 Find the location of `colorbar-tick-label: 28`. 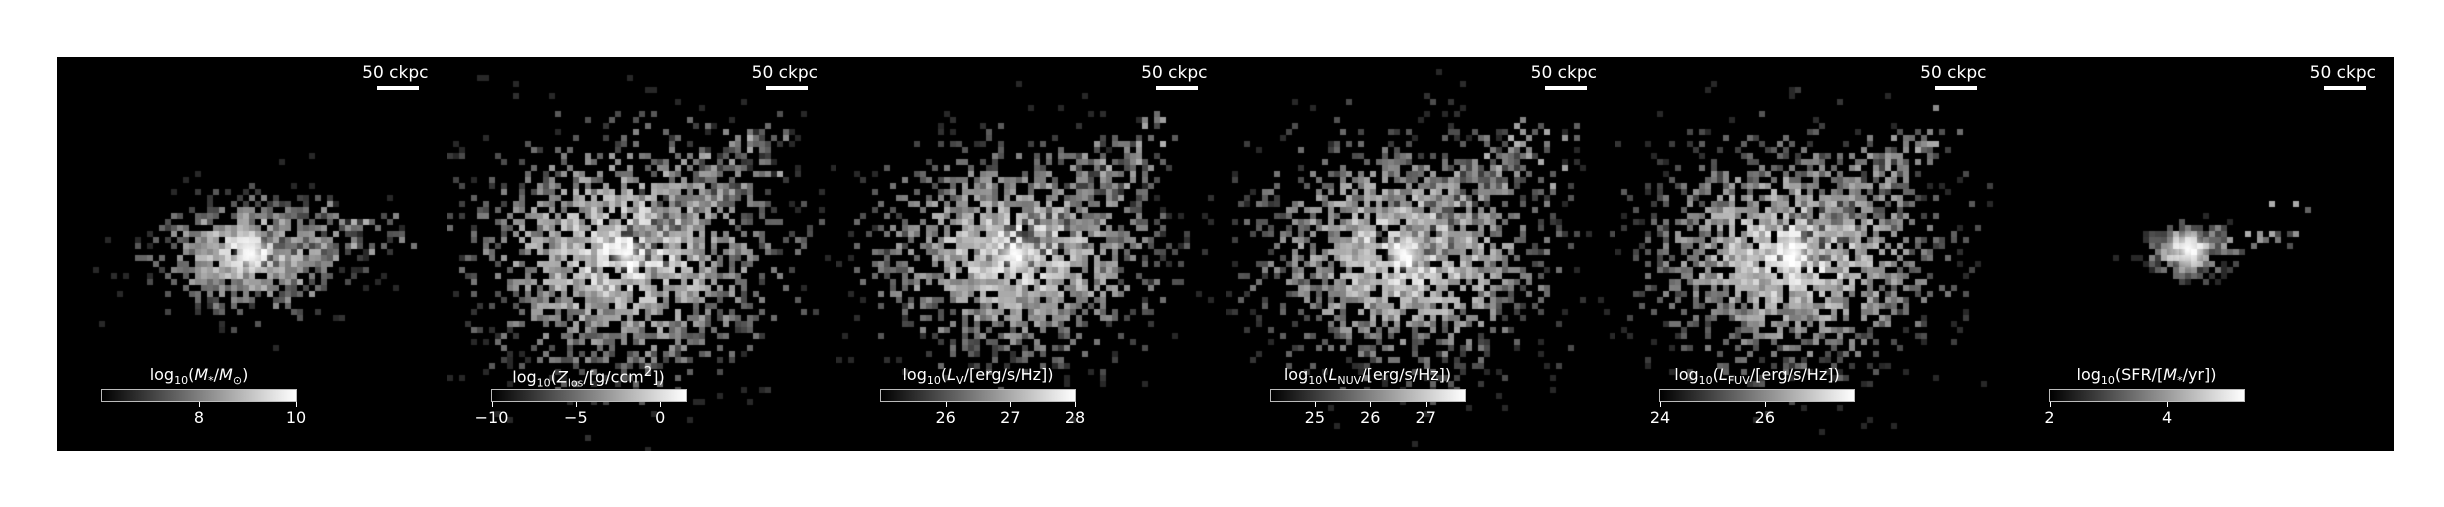

colorbar-tick-label: 28 is located at coordinates (1075, 417).